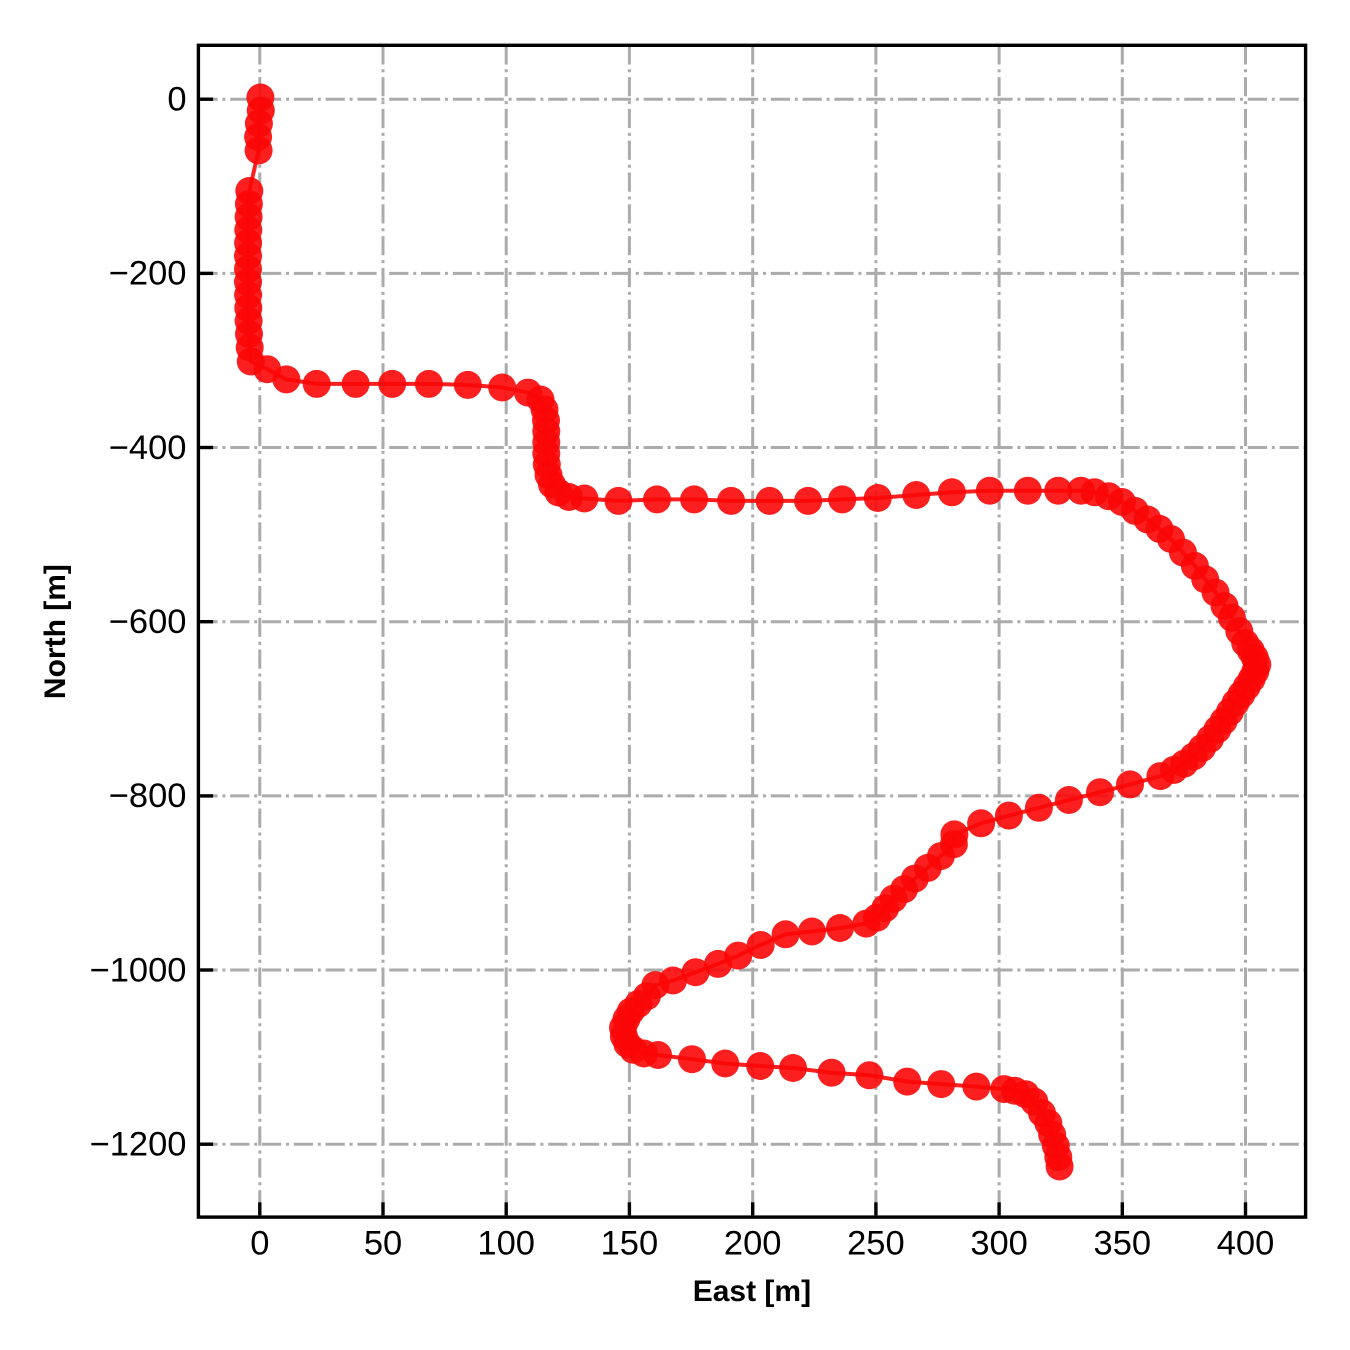 This screenshot has width=1350, height=1350. What do you see at coordinates (999, 1244) in the screenshot?
I see `svg-text: 300` at bounding box center [999, 1244].